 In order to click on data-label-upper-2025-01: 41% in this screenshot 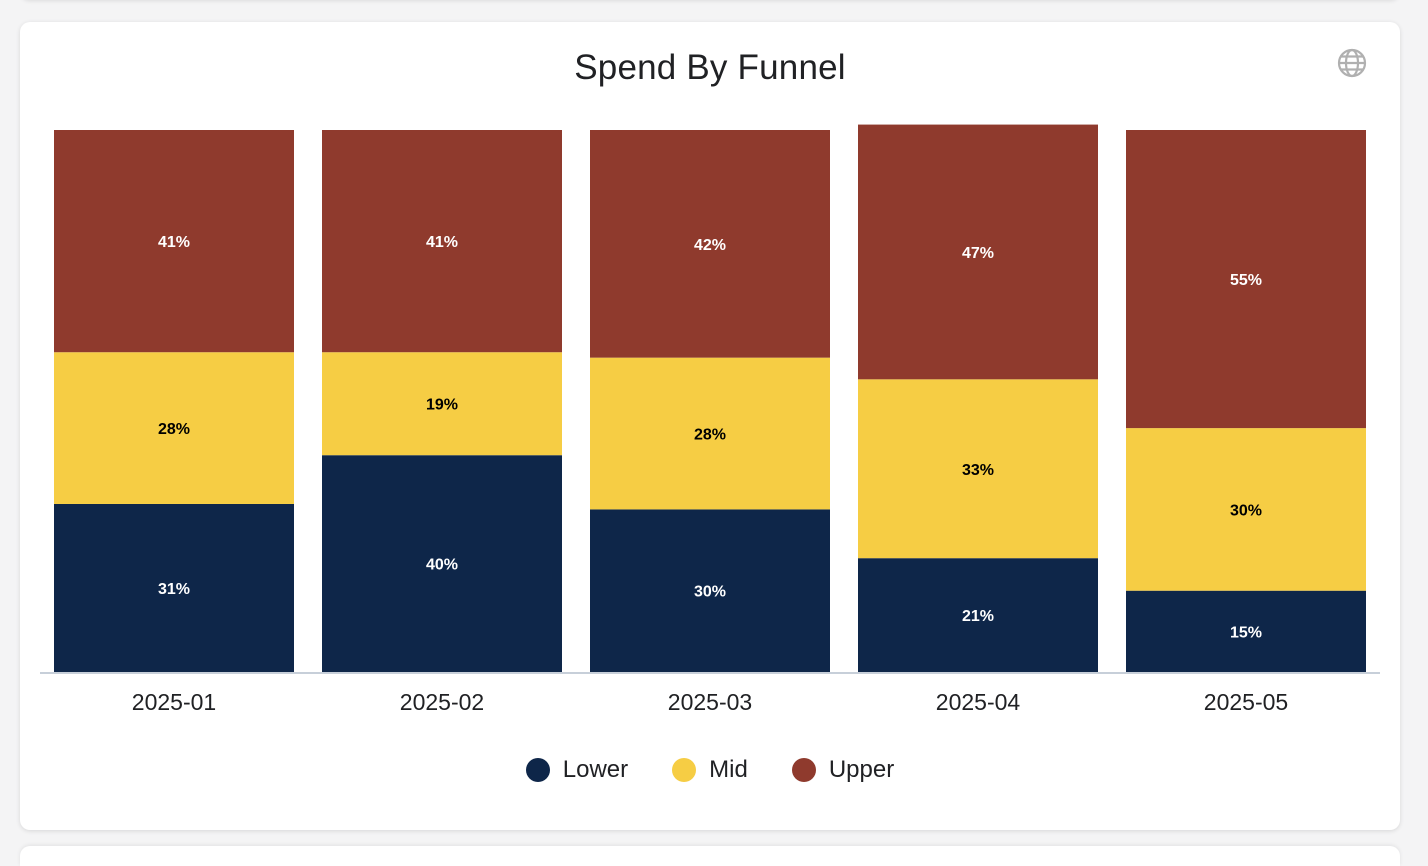, I will do `click(174, 242)`.